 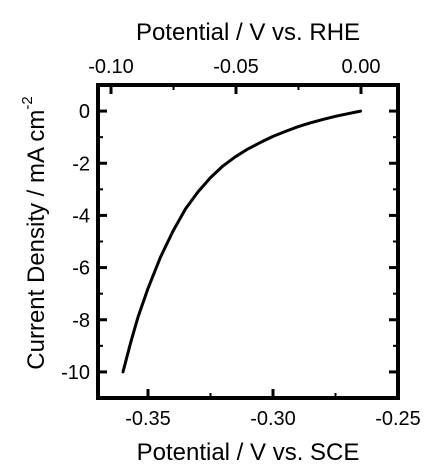 What do you see at coordinates (273, 419) in the screenshot?
I see `x-tick-label-1: -0.30` at bounding box center [273, 419].